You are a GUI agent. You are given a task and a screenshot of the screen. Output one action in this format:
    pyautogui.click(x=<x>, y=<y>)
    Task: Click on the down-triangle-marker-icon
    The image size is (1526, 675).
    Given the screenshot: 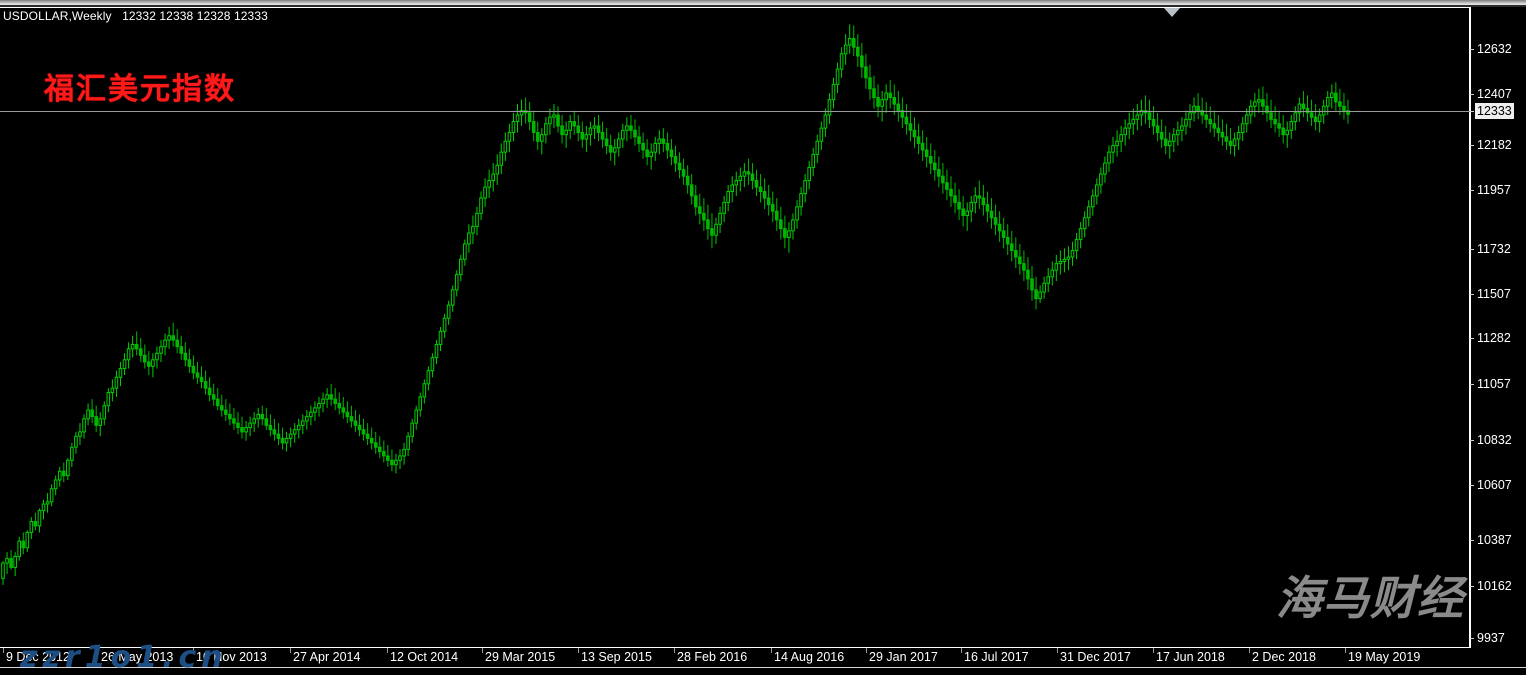 What is the action you would take?
    pyautogui.click(x=1172, y=12)
    